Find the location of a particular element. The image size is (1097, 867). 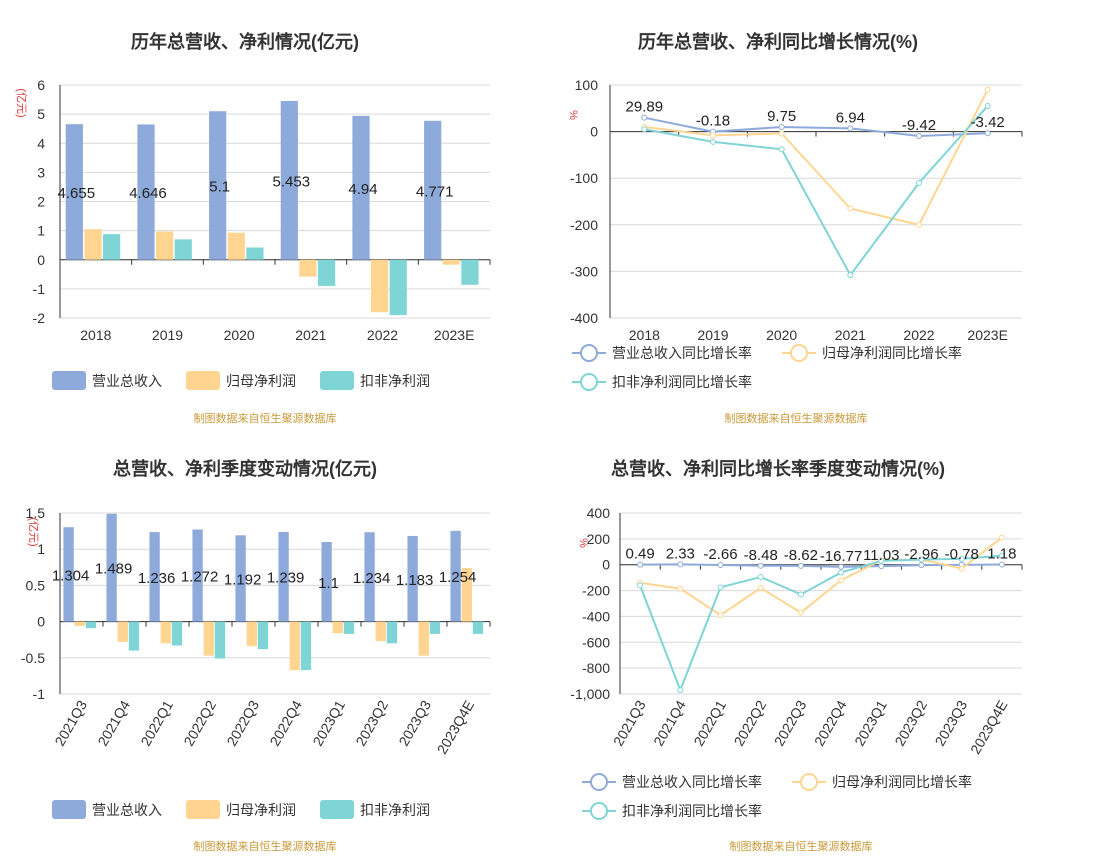

chart-title: 历年总营收、净利情况(亿元) is located at coordinates (245, 41).